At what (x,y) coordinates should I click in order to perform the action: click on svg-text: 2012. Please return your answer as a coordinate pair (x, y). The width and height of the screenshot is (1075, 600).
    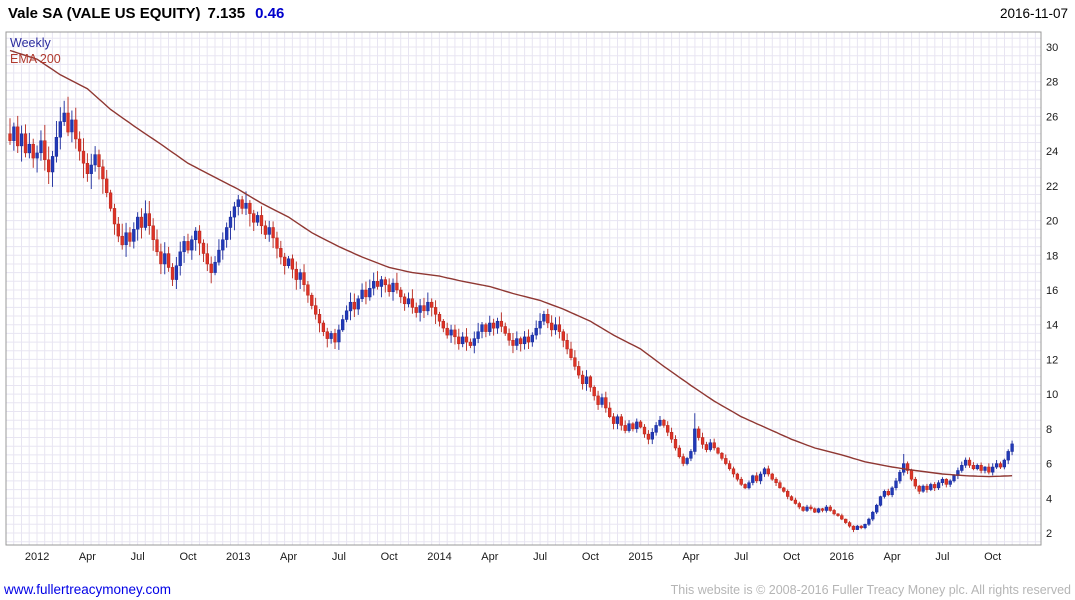
    Looking at the image, I should click on (37, 557).